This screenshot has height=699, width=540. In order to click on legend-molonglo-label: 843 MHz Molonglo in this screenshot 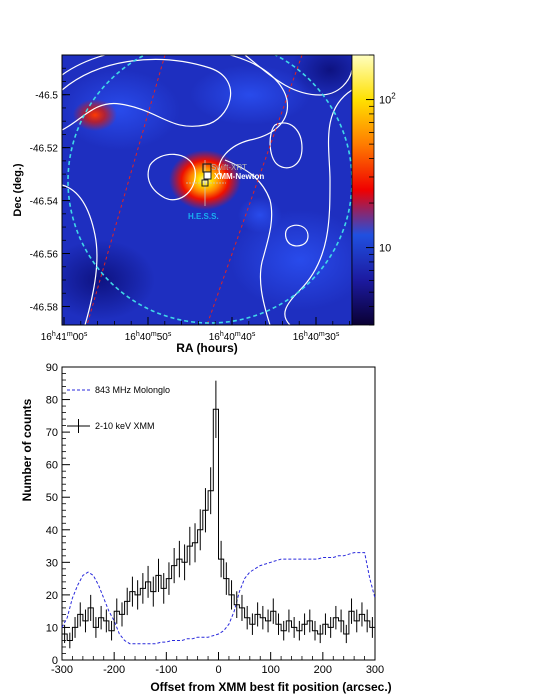, I will do `click(132, 390)`.